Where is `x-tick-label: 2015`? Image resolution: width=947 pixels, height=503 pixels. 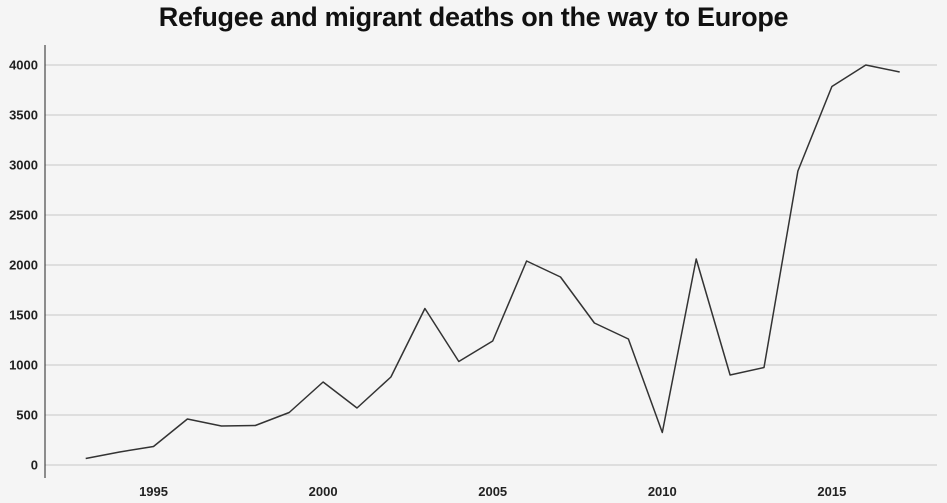
x-tick-label: 2015 is located at coordinates (831, 491).